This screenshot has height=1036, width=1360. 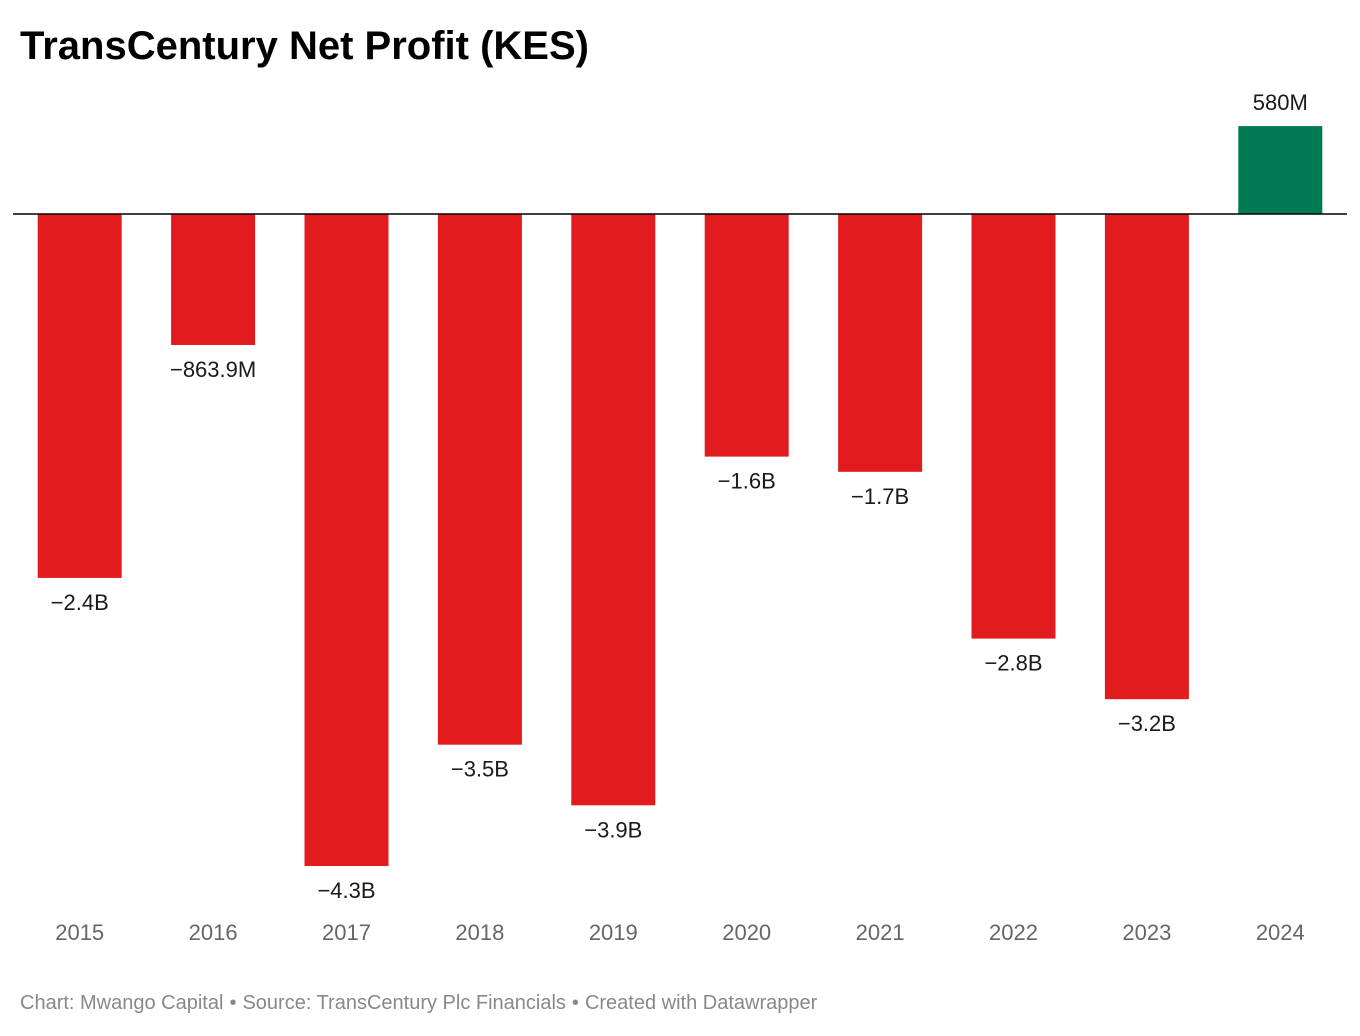 What do you see at coordinates (346, 890) in the screenshot?
I see `data-label-2017: −4.3B` at bounding box center [346, 890].